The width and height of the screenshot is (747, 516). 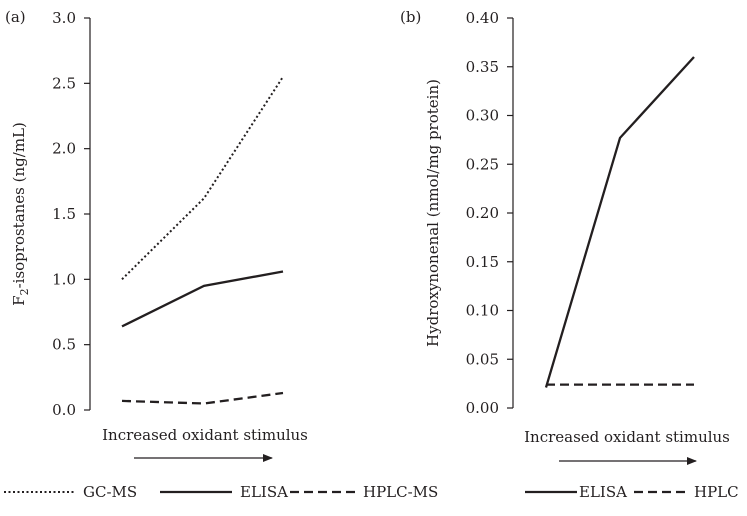 I want to click on panel-a-y-axis-title: F2-isoprostanes (ng/mL), so click(x=20, y=214).